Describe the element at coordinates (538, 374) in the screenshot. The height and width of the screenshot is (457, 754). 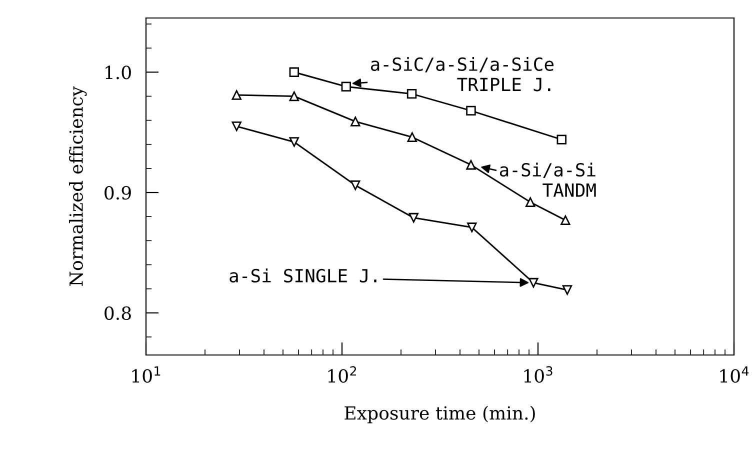
I see `x-tick-label: 10$^{3}$` at that location.